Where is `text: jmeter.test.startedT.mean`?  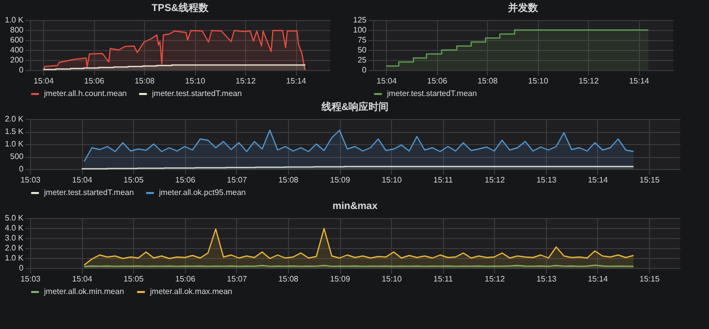 text: jmeter.test.startedT.mean is located at coordinates (88, 192).